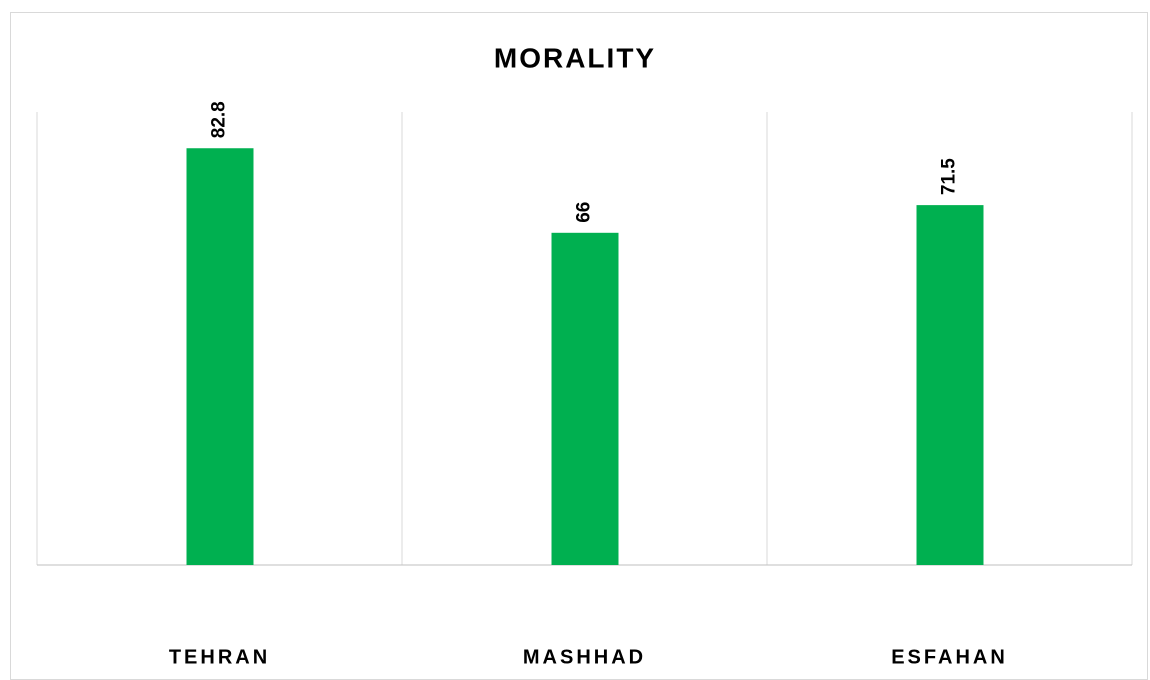 This screenshot has width=1150, height=680. Describe the element at coordinates (575, 57) in the screenshot. I see `chart-title: MORALITY` at that location.